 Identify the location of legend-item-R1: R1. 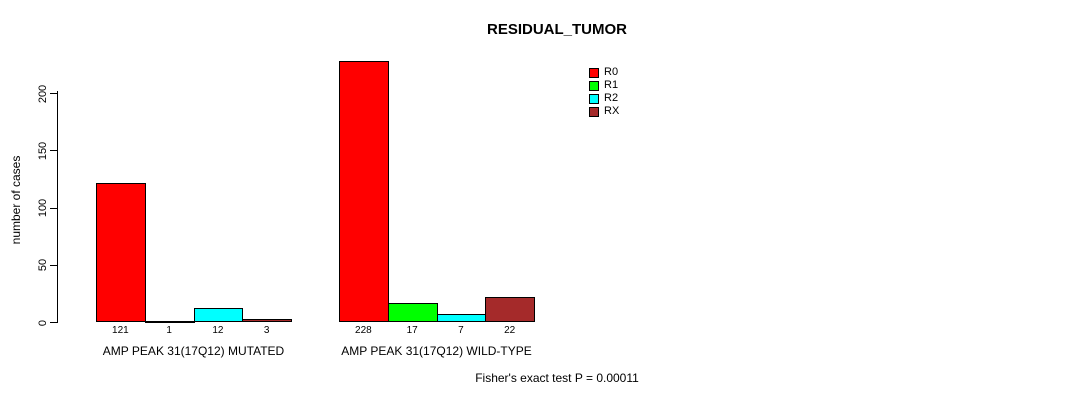
(604, 85).